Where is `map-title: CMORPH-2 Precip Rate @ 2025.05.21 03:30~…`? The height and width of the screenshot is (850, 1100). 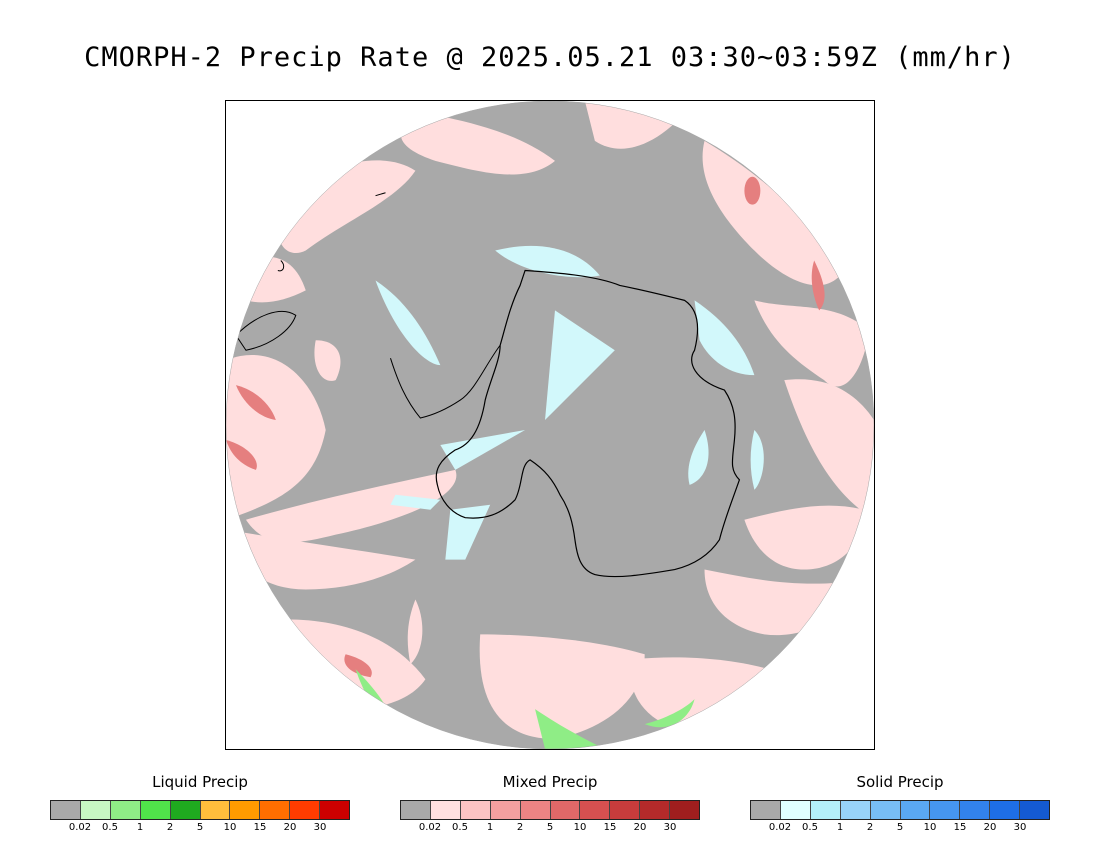 map-title: CMORPH-2 Precip Rate @ 2025.05.21 03:30~… is located at coordinates (550, 57).